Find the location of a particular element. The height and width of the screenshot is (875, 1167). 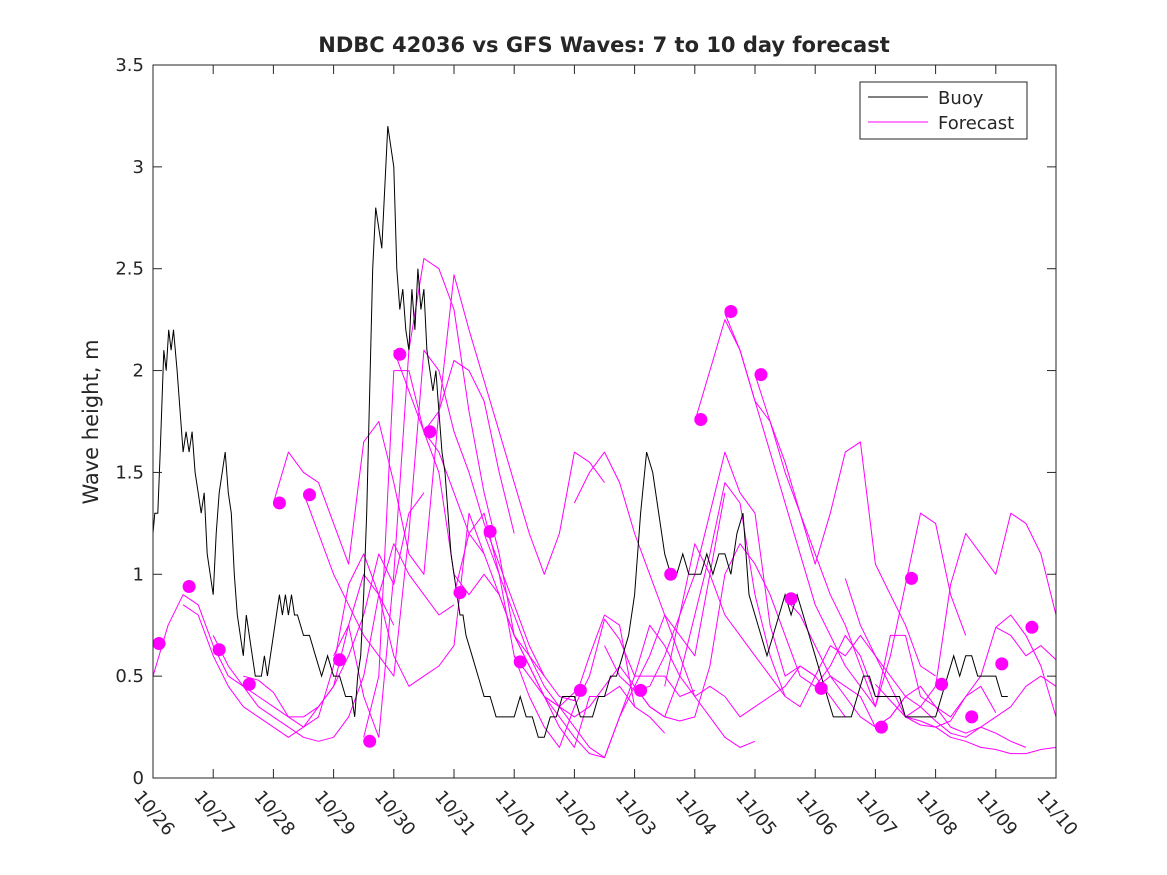

y-tick-label: 3.5 is located at coordinates (129, 65).